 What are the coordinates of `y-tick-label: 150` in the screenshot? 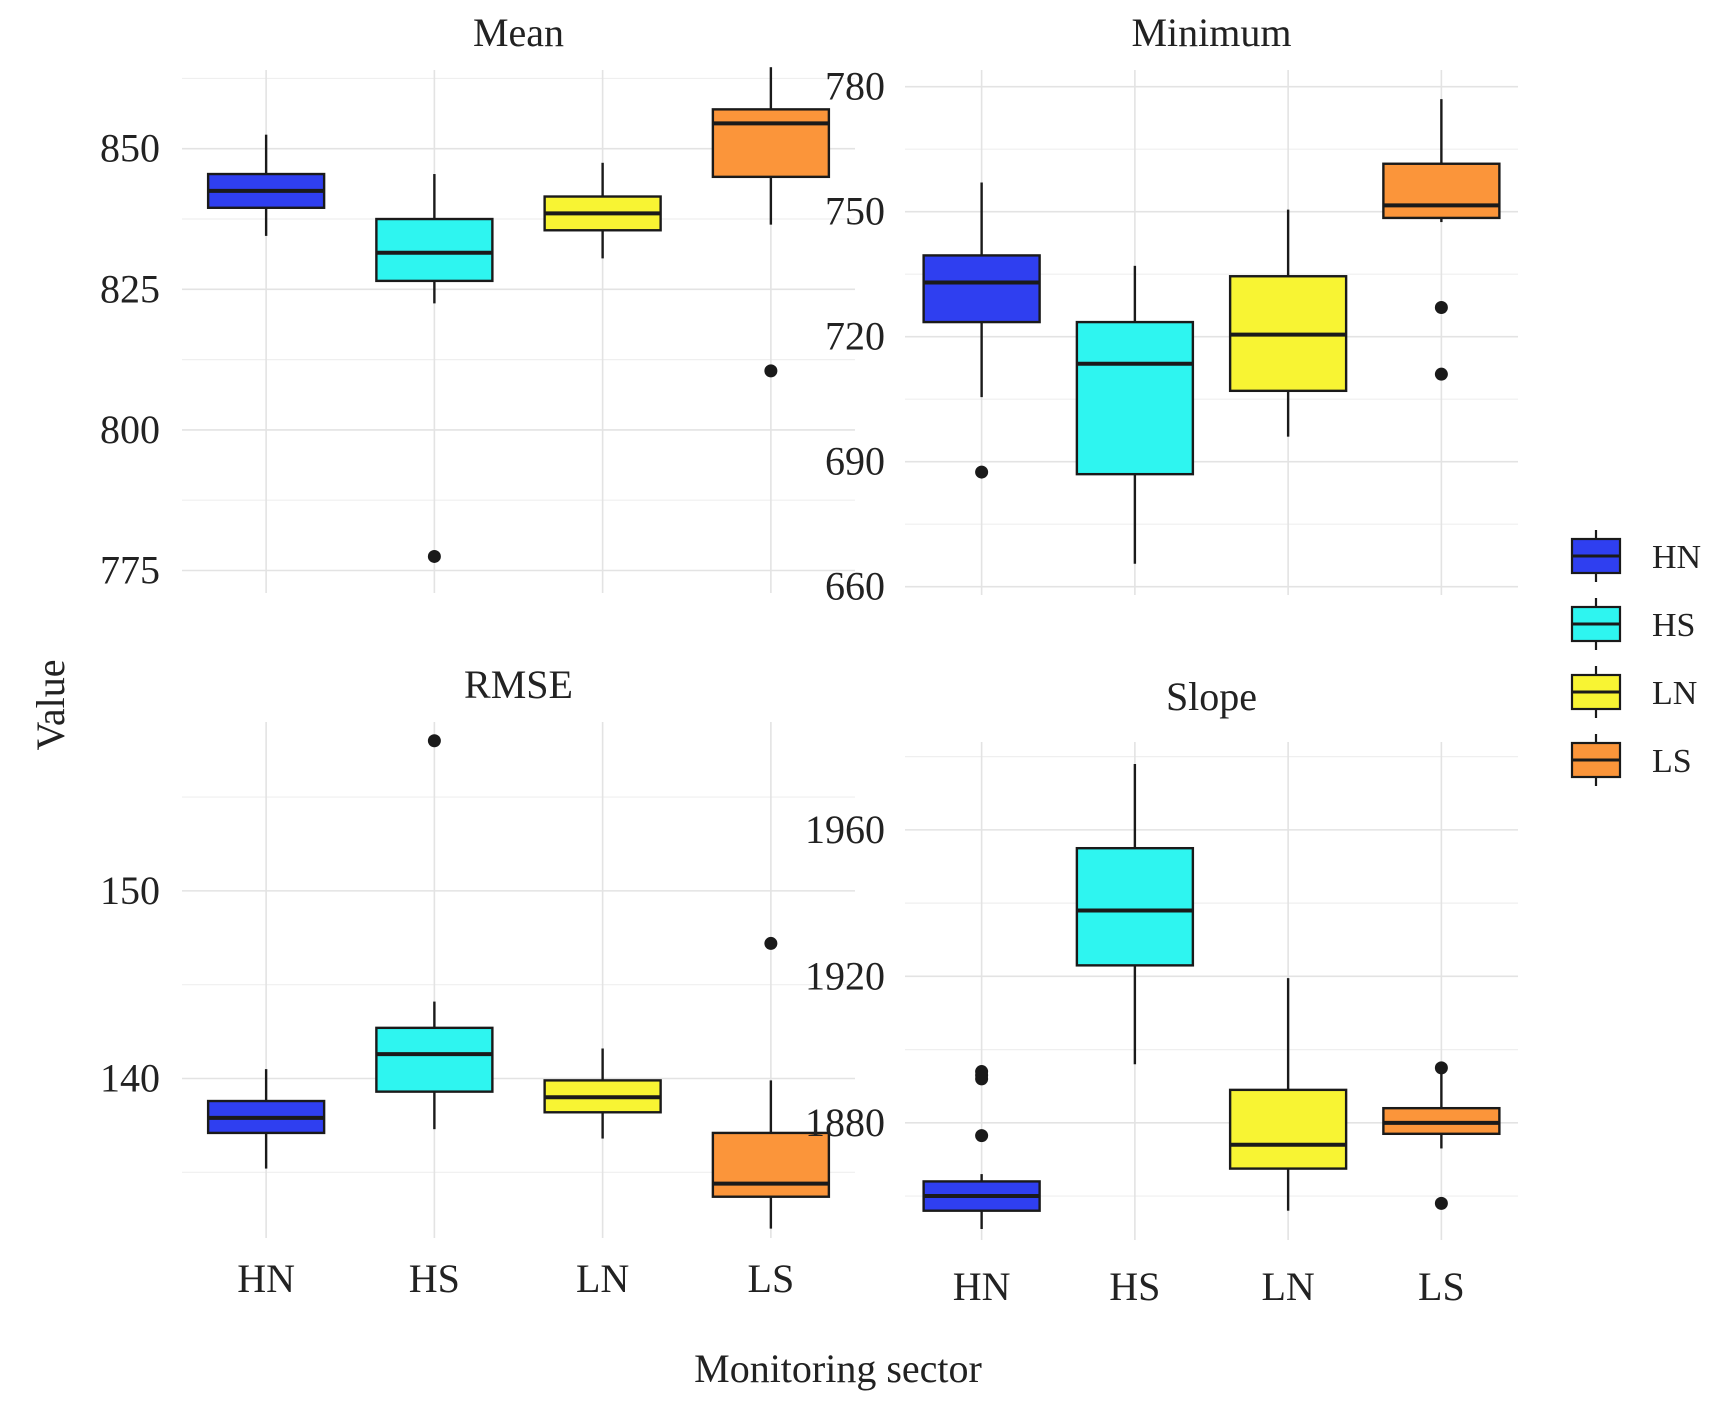 It's located at (130, 890).